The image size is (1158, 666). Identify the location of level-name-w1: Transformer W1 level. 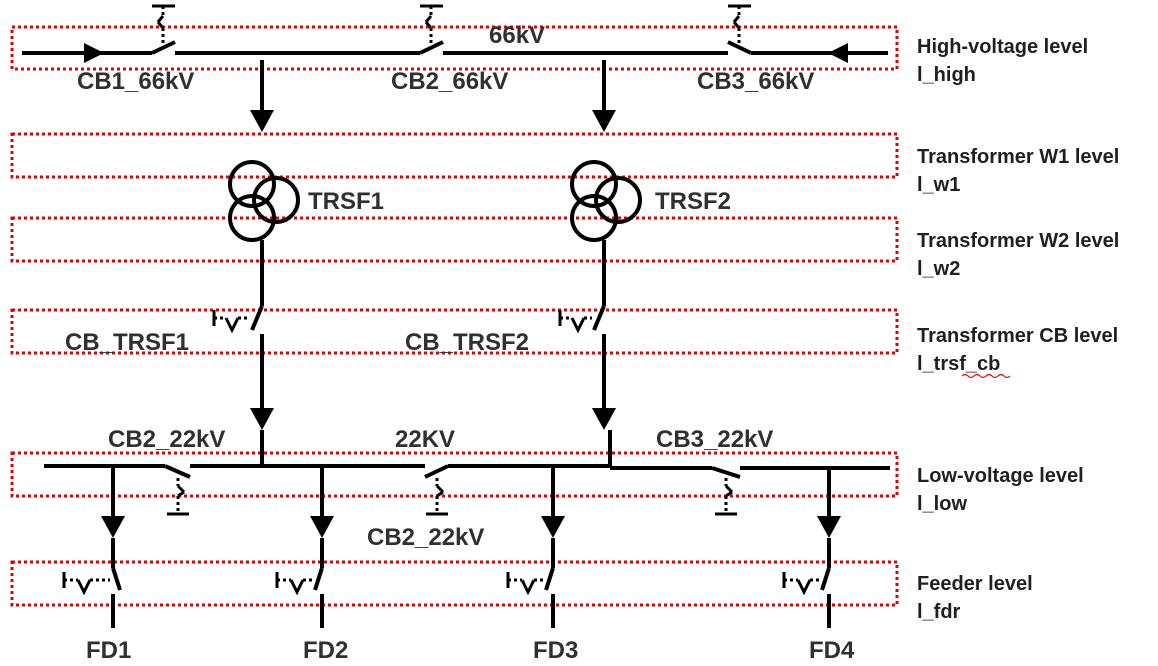
(1018, 157).